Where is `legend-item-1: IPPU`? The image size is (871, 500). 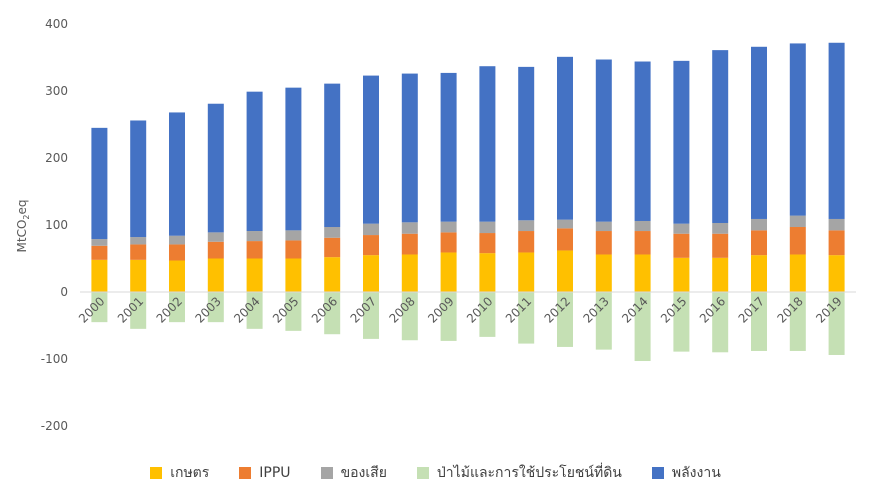
legend-item-1: IPPU is located at coordinates (265, 473).